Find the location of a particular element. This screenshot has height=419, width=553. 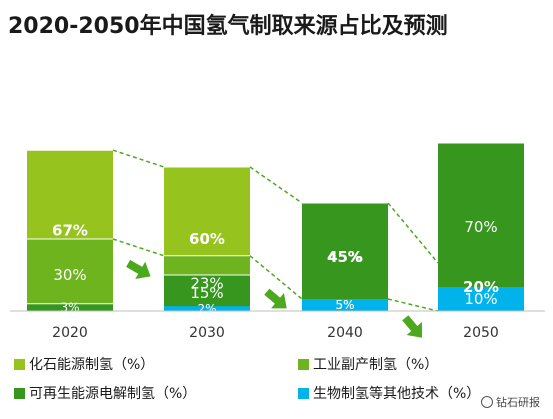

legend-item-fossil: 化石能源制氢（%） is located at coordinates (84, 364).